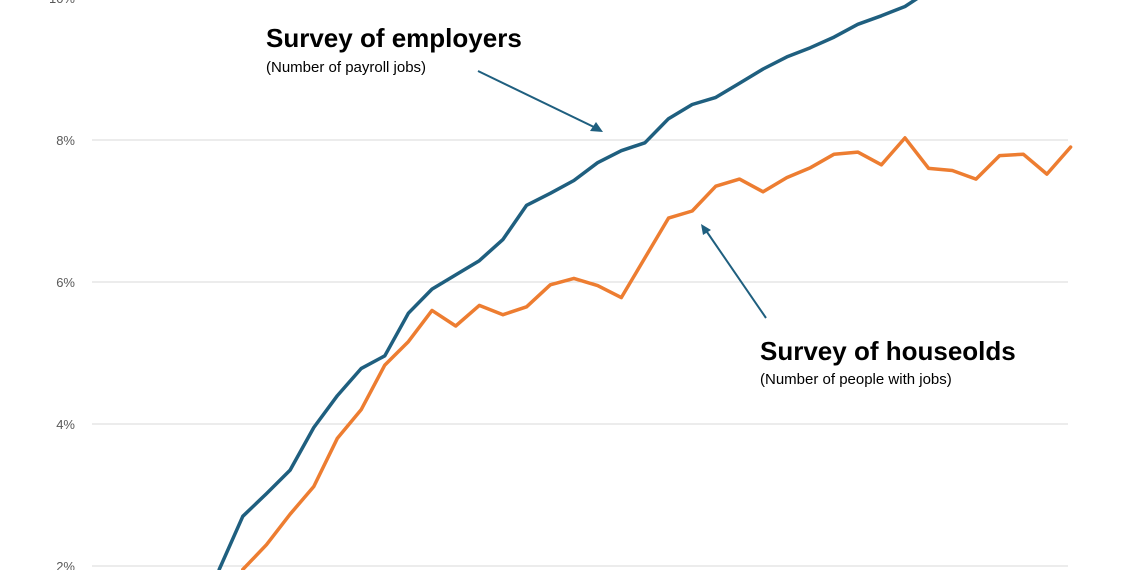 The image size is (1140, 570). What do you see at coordinates (856, 379) in the screenshot?
I see `annotation-households-subtitle: (Number of people with jobs)` at bounding box center [856, 379].